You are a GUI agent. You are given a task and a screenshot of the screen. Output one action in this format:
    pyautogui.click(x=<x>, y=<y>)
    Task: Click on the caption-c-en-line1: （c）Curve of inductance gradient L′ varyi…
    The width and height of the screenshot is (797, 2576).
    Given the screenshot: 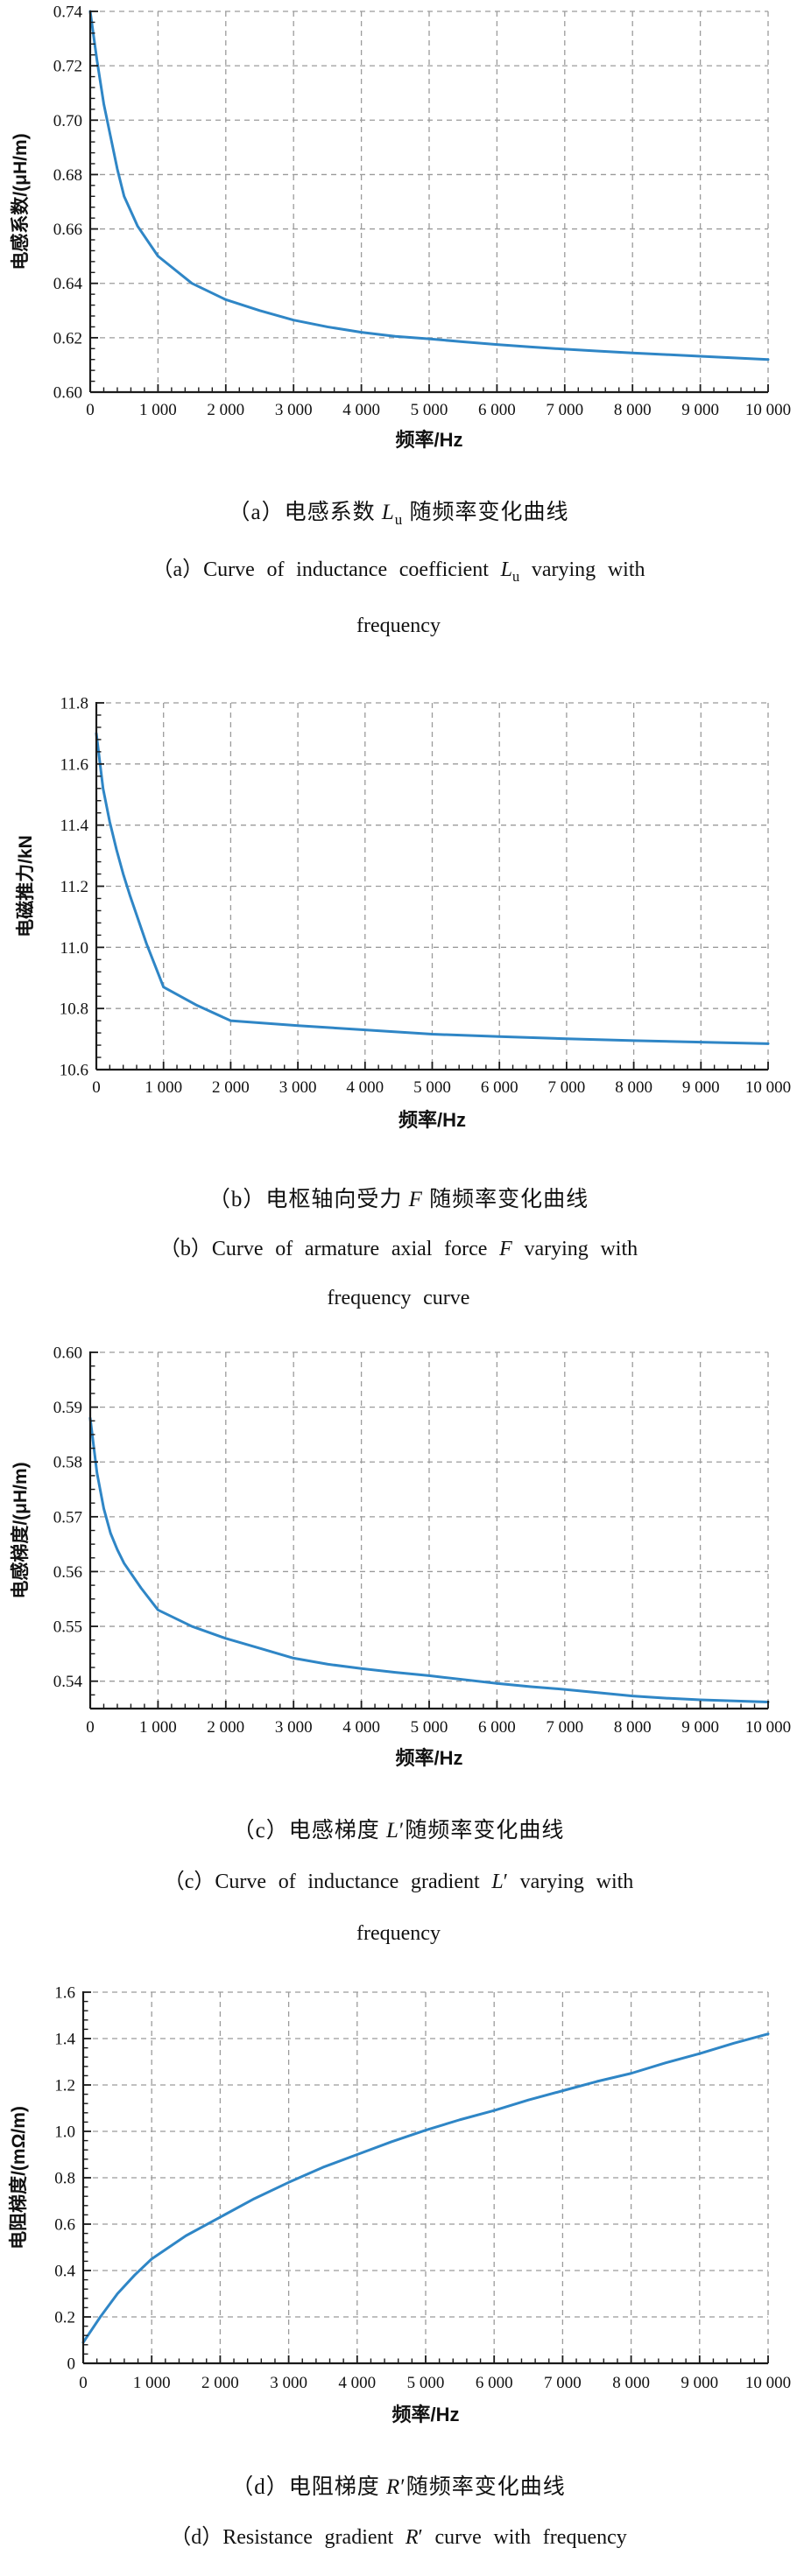 What is the action you would take?
    pyautogui.click(x=398, y=1883)
    